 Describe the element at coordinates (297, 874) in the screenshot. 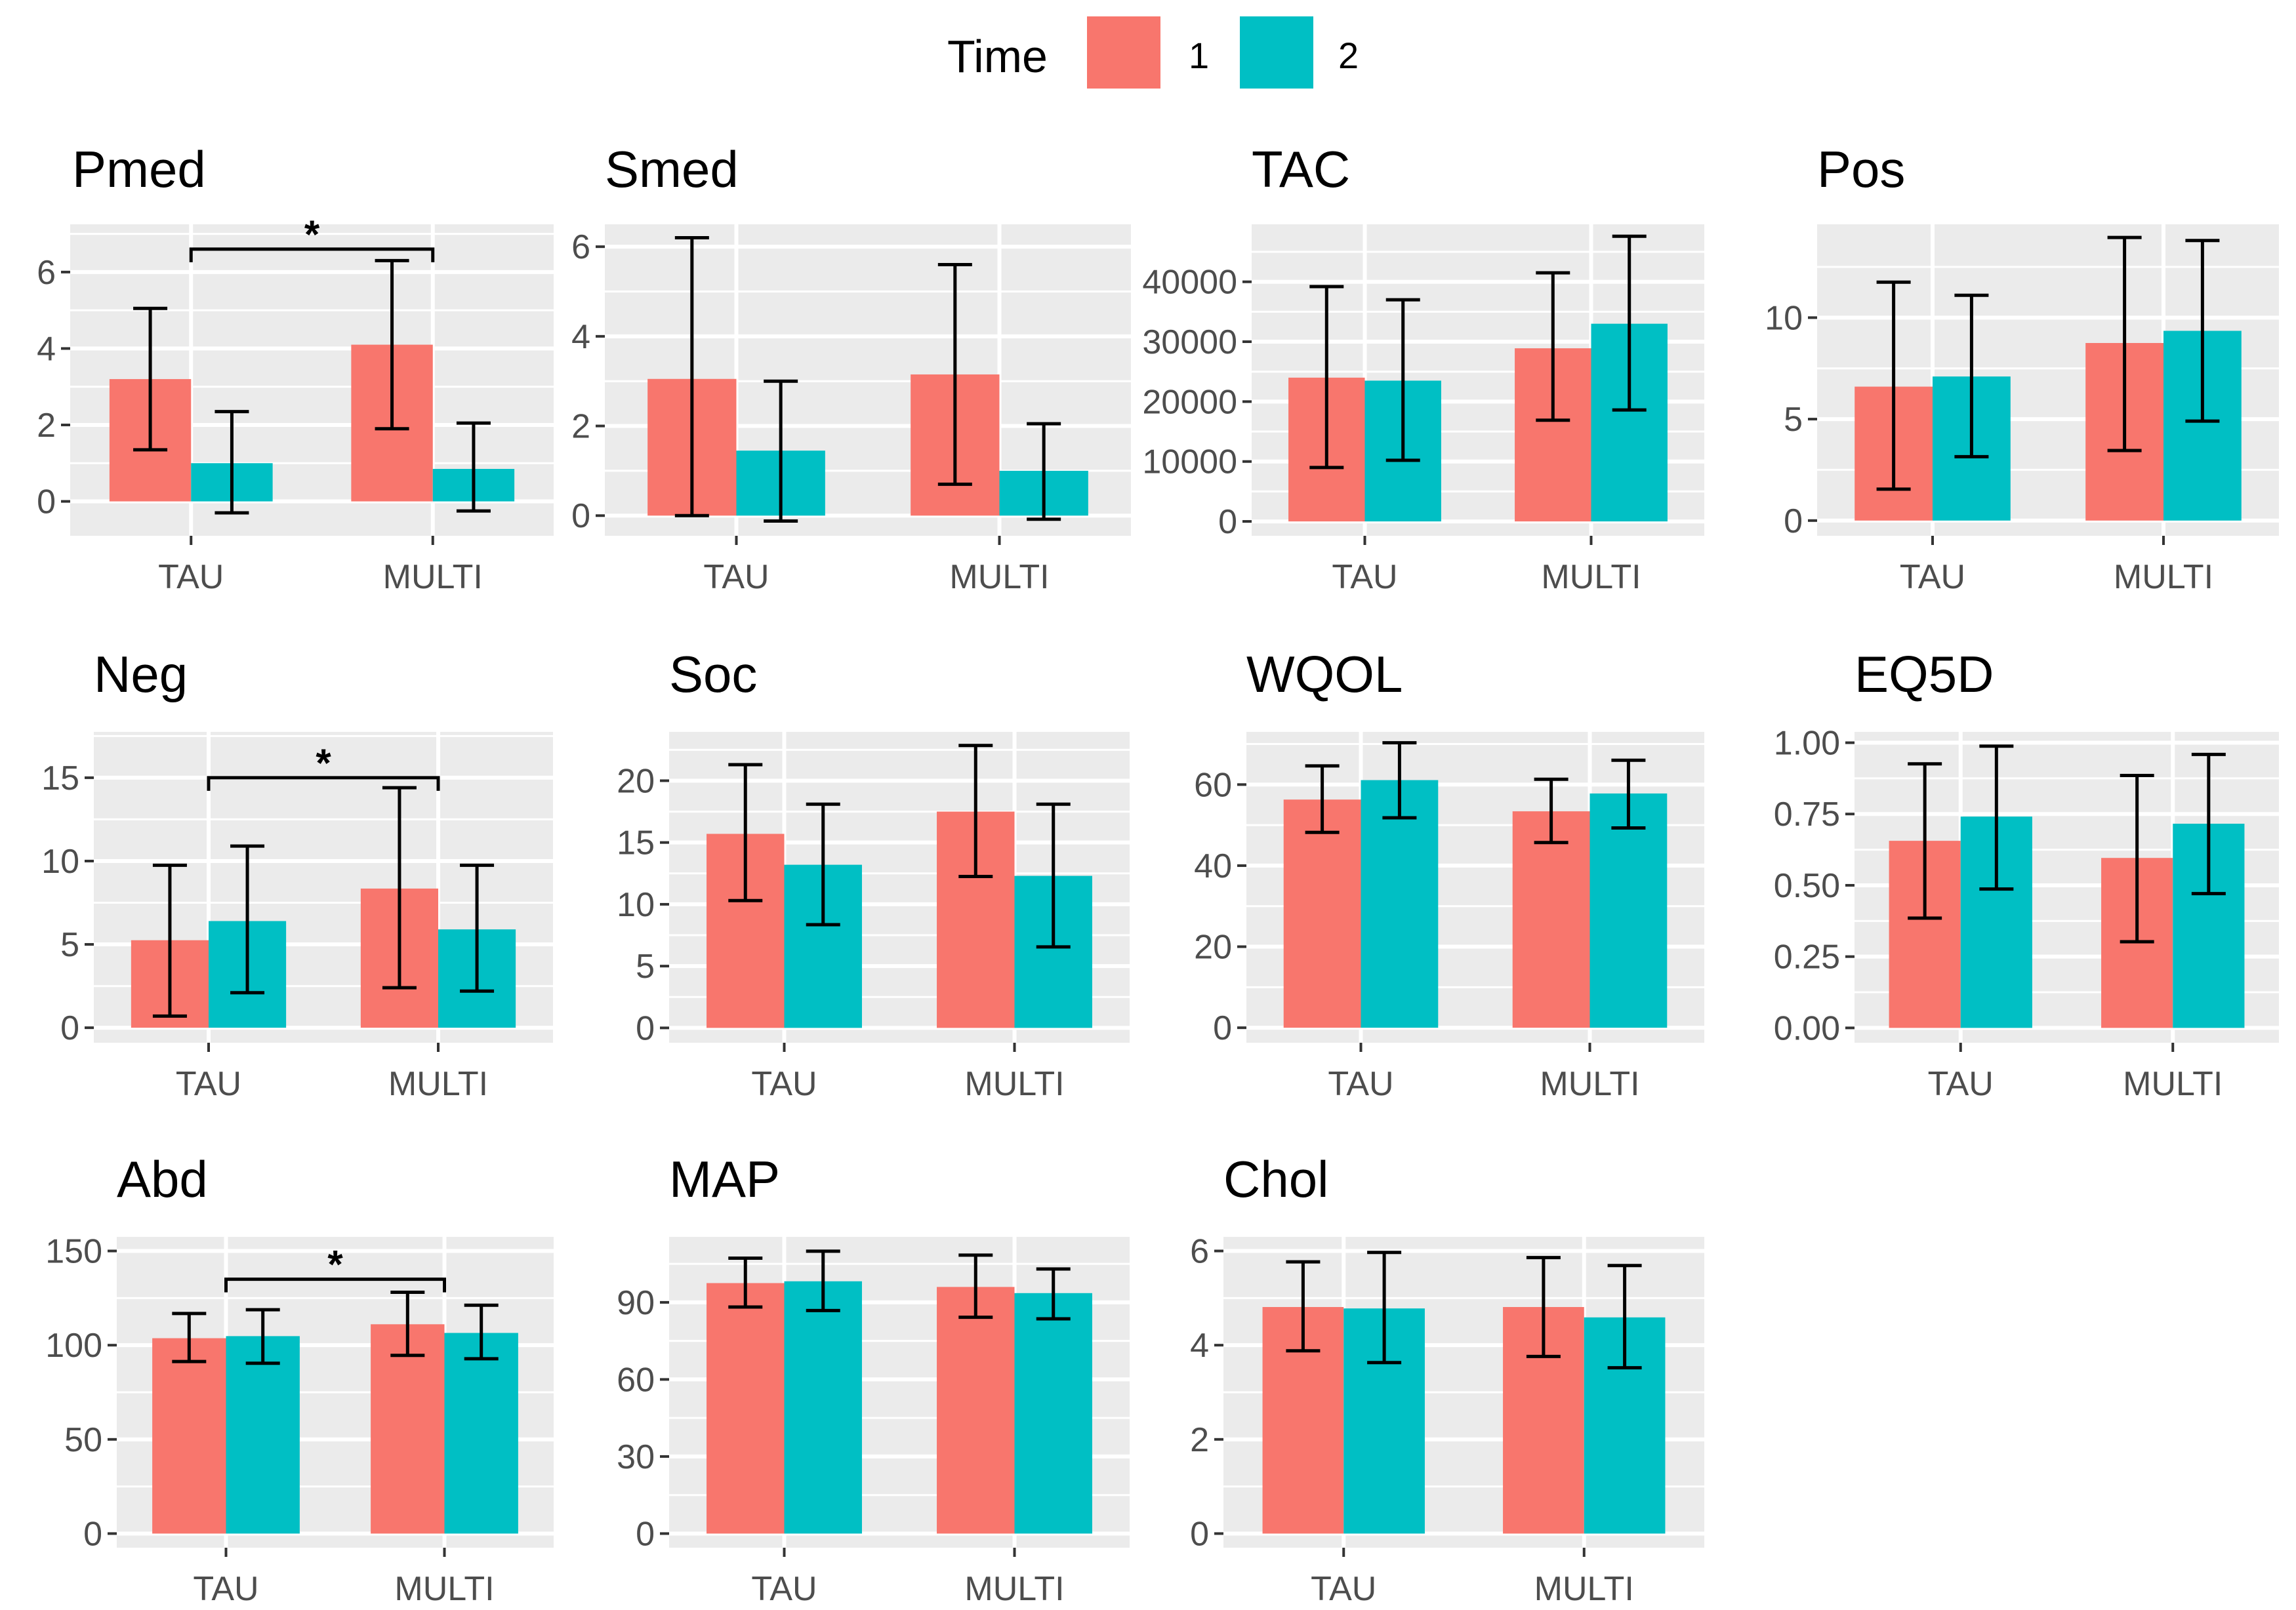

I see `panel-neg: Neg 0 5 10 15 TAU MULTI *` at that location.